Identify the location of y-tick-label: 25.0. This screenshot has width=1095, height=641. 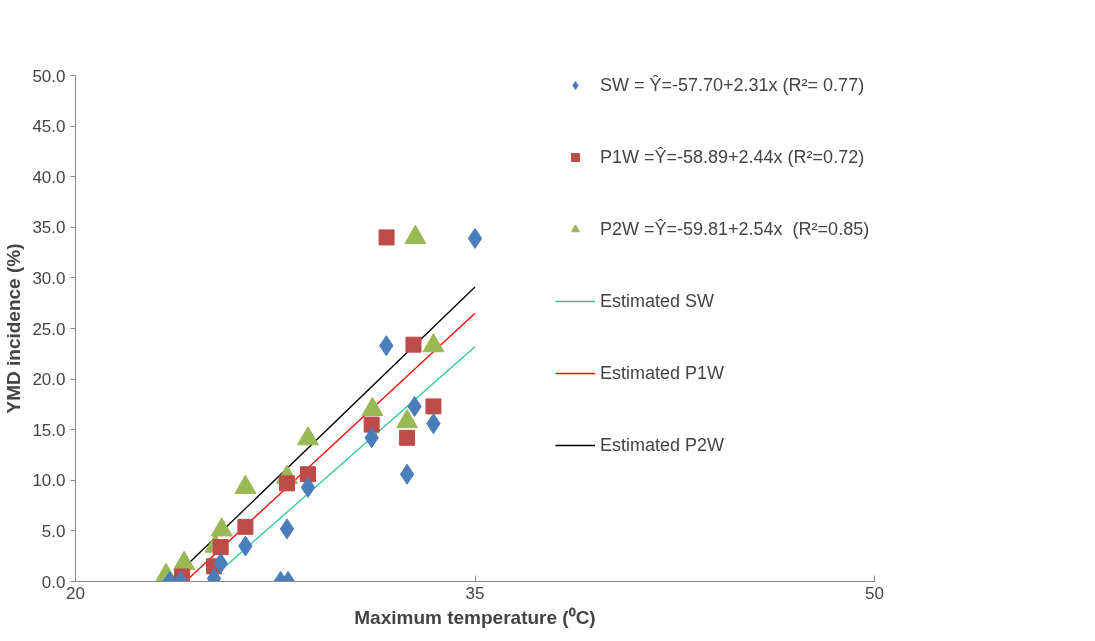
(49, 329).